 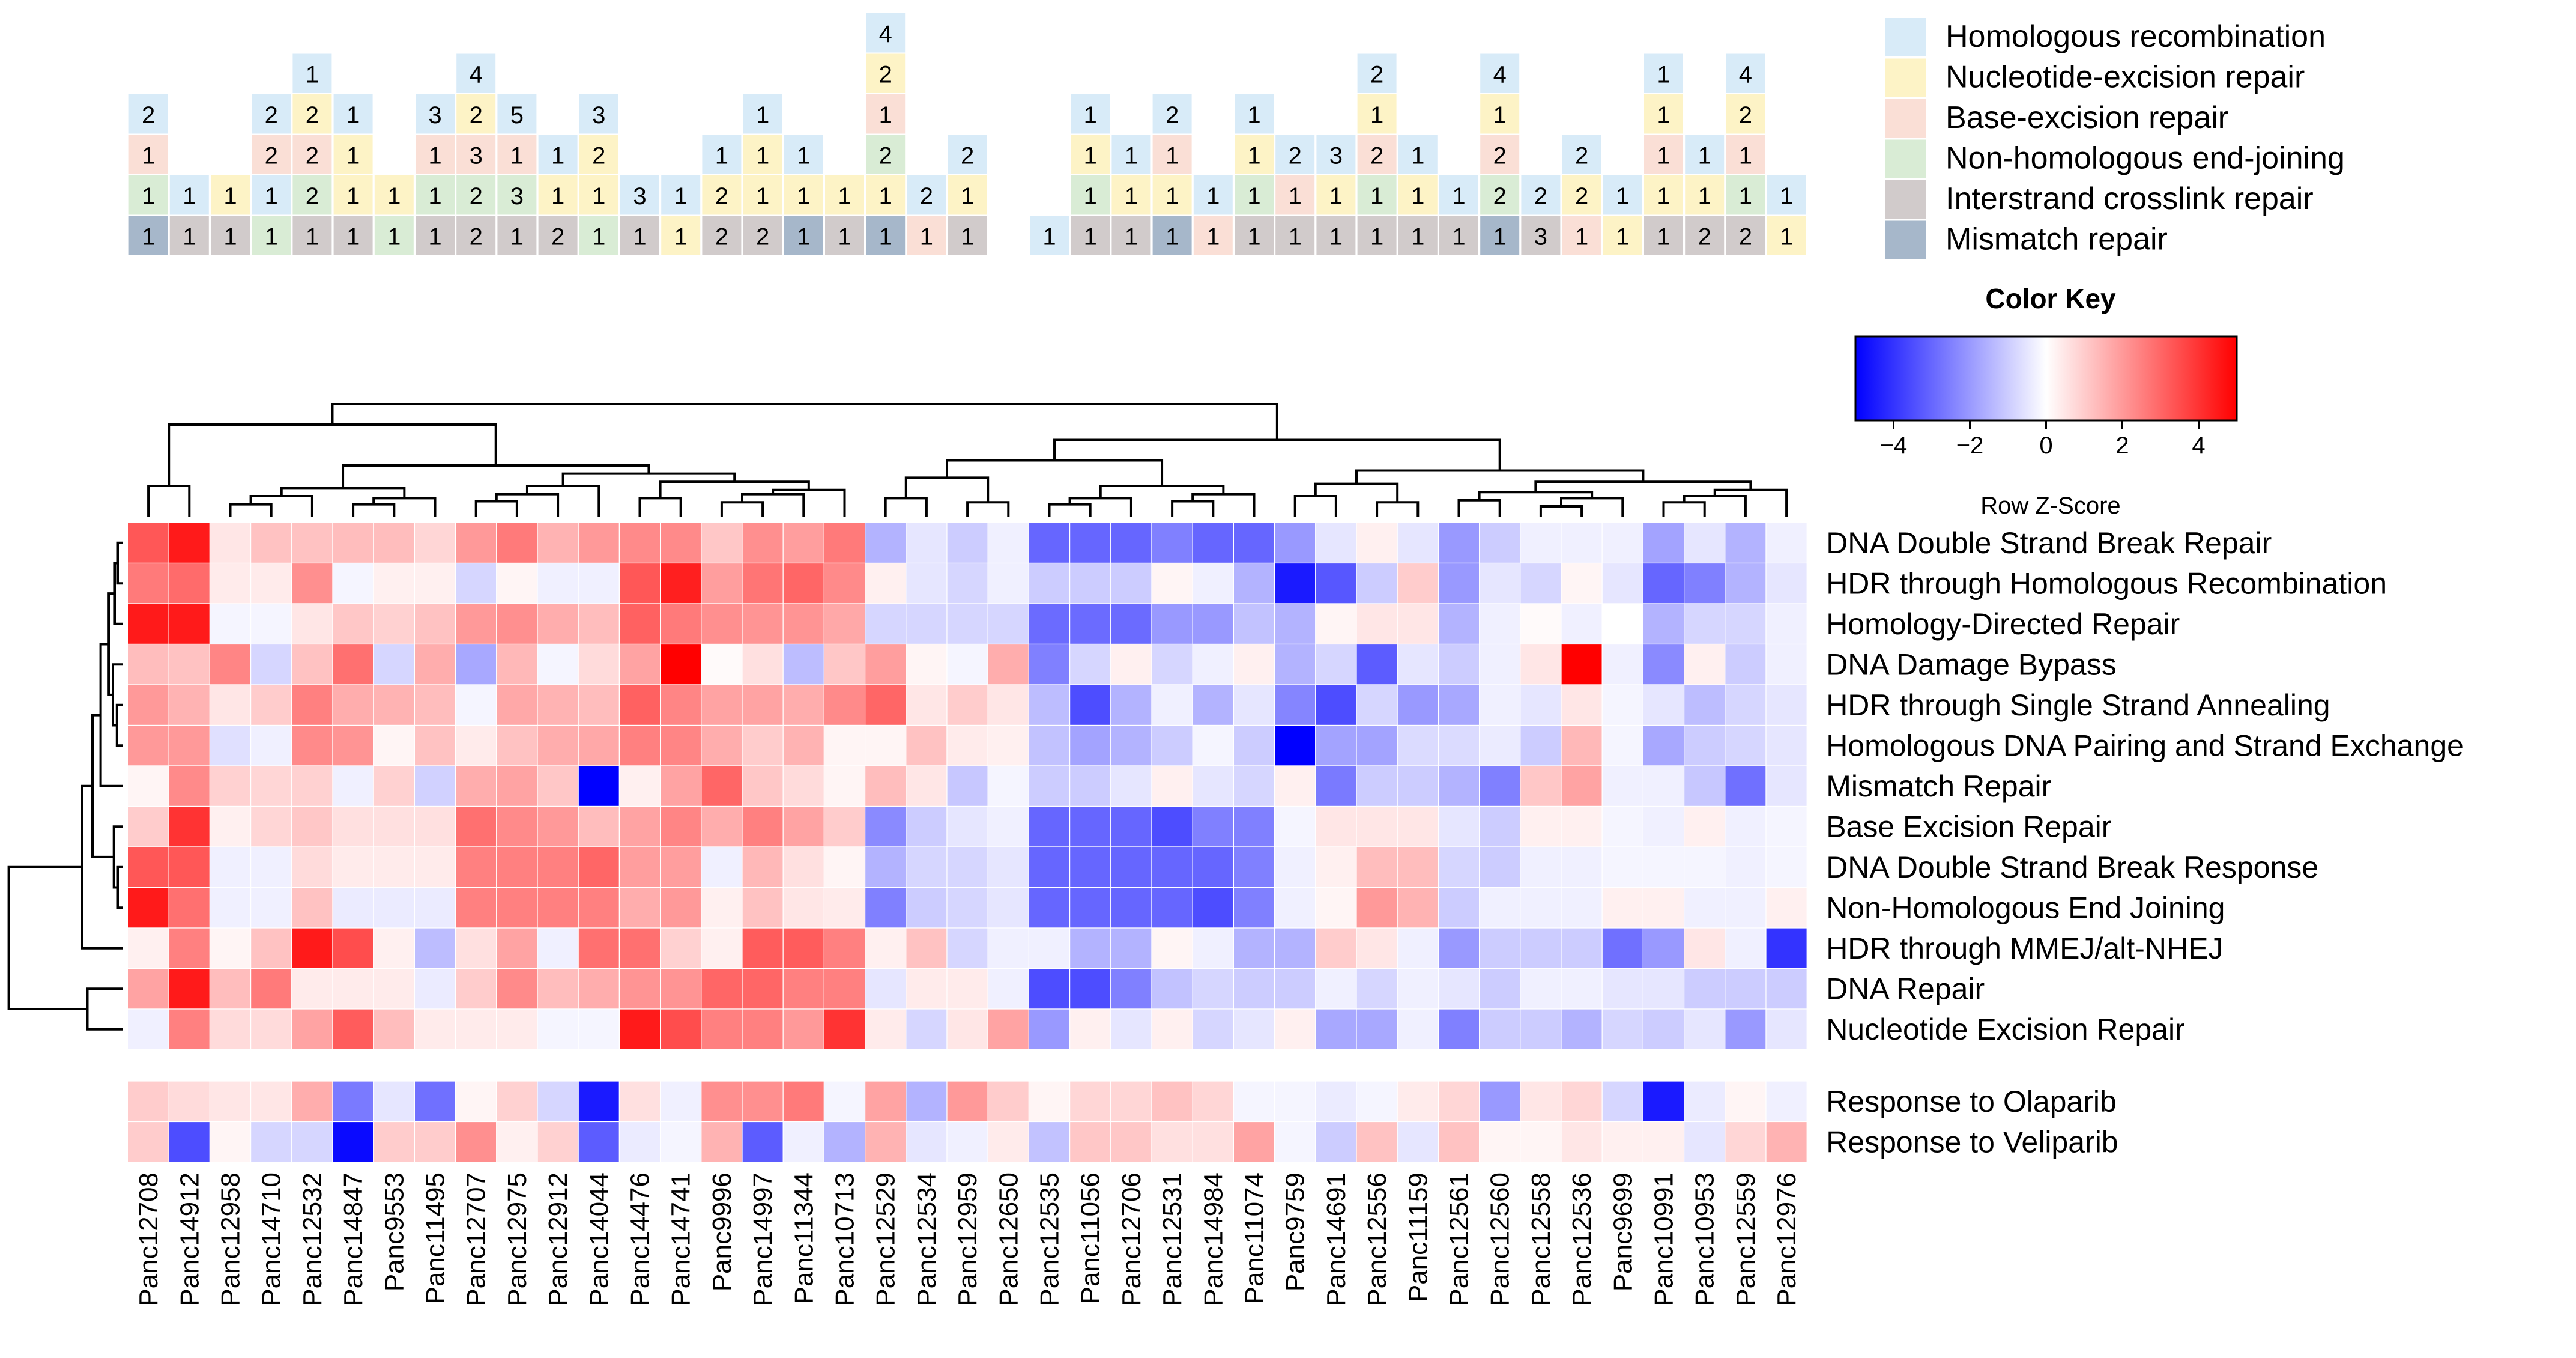 I want to click on sample-label: Panc12561, so click(x=1460, y=1239).